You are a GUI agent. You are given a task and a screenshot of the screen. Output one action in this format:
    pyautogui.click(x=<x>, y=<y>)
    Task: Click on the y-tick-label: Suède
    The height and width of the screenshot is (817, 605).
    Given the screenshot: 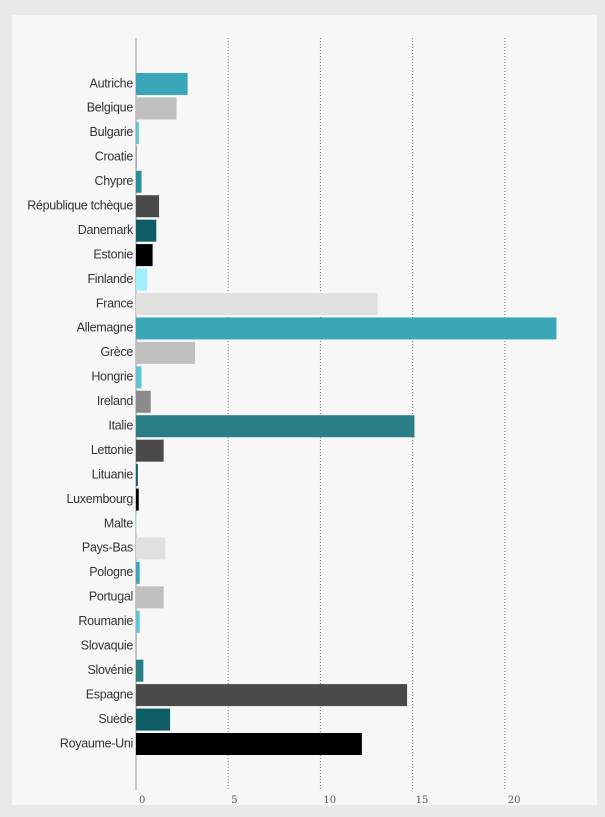 What is the action you would take?
    pyautogui.click(x=115, y=719)
    